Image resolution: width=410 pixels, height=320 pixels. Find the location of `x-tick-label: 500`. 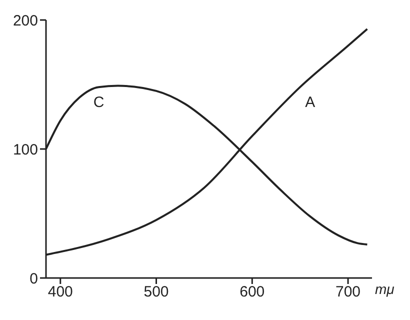

x-tick-label: 500 is located at coordinates (156, 292).